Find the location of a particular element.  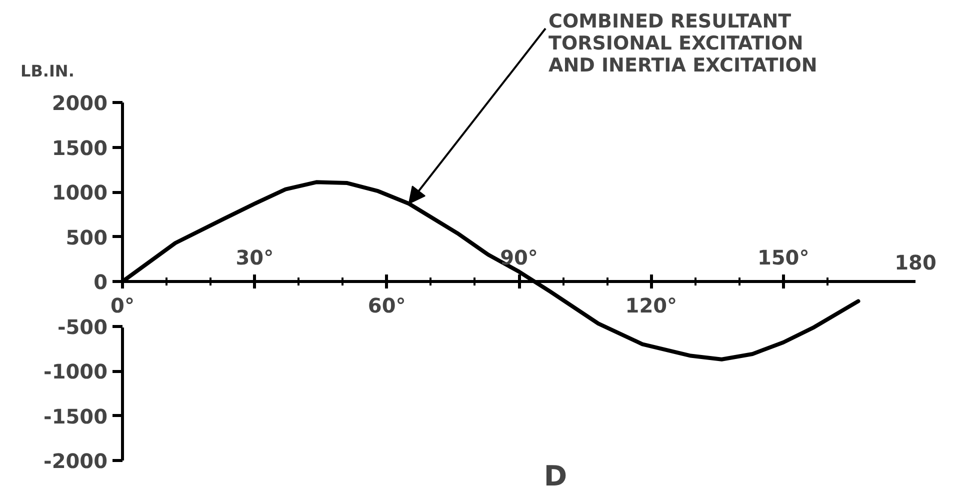

x-tick-label: 60° is located at coordinates (387, 306).